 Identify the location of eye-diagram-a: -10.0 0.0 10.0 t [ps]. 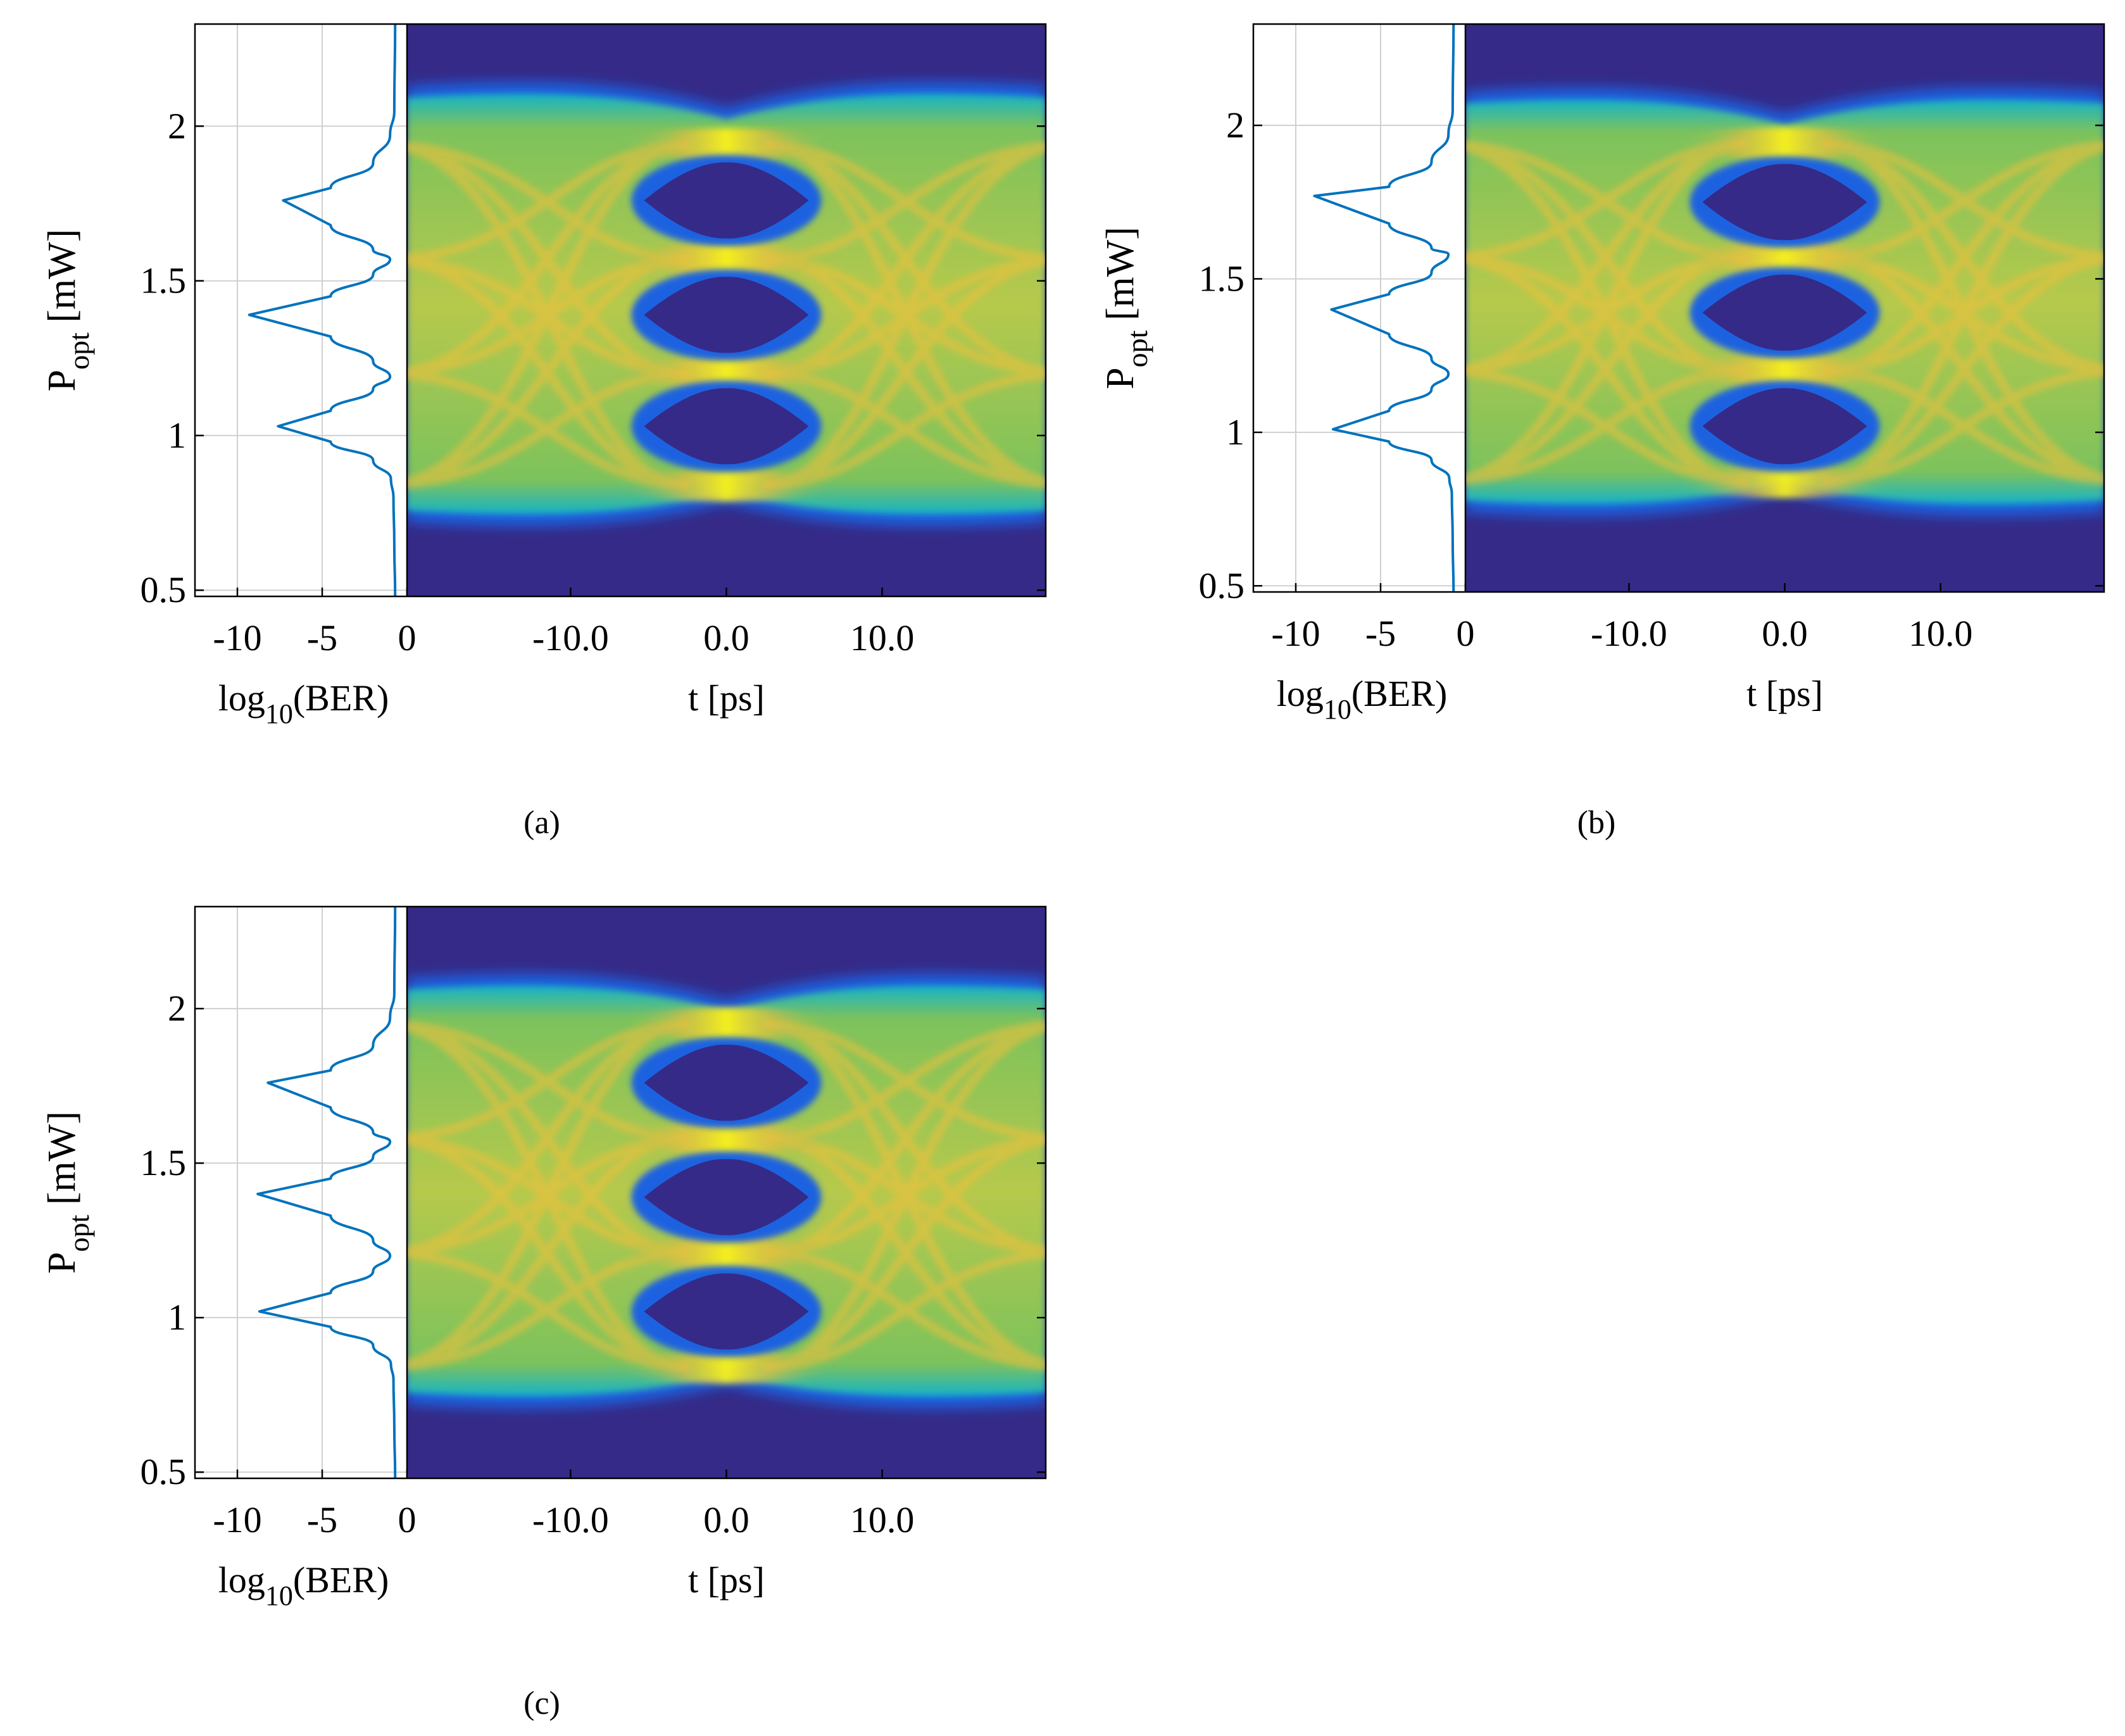
(726, 371).